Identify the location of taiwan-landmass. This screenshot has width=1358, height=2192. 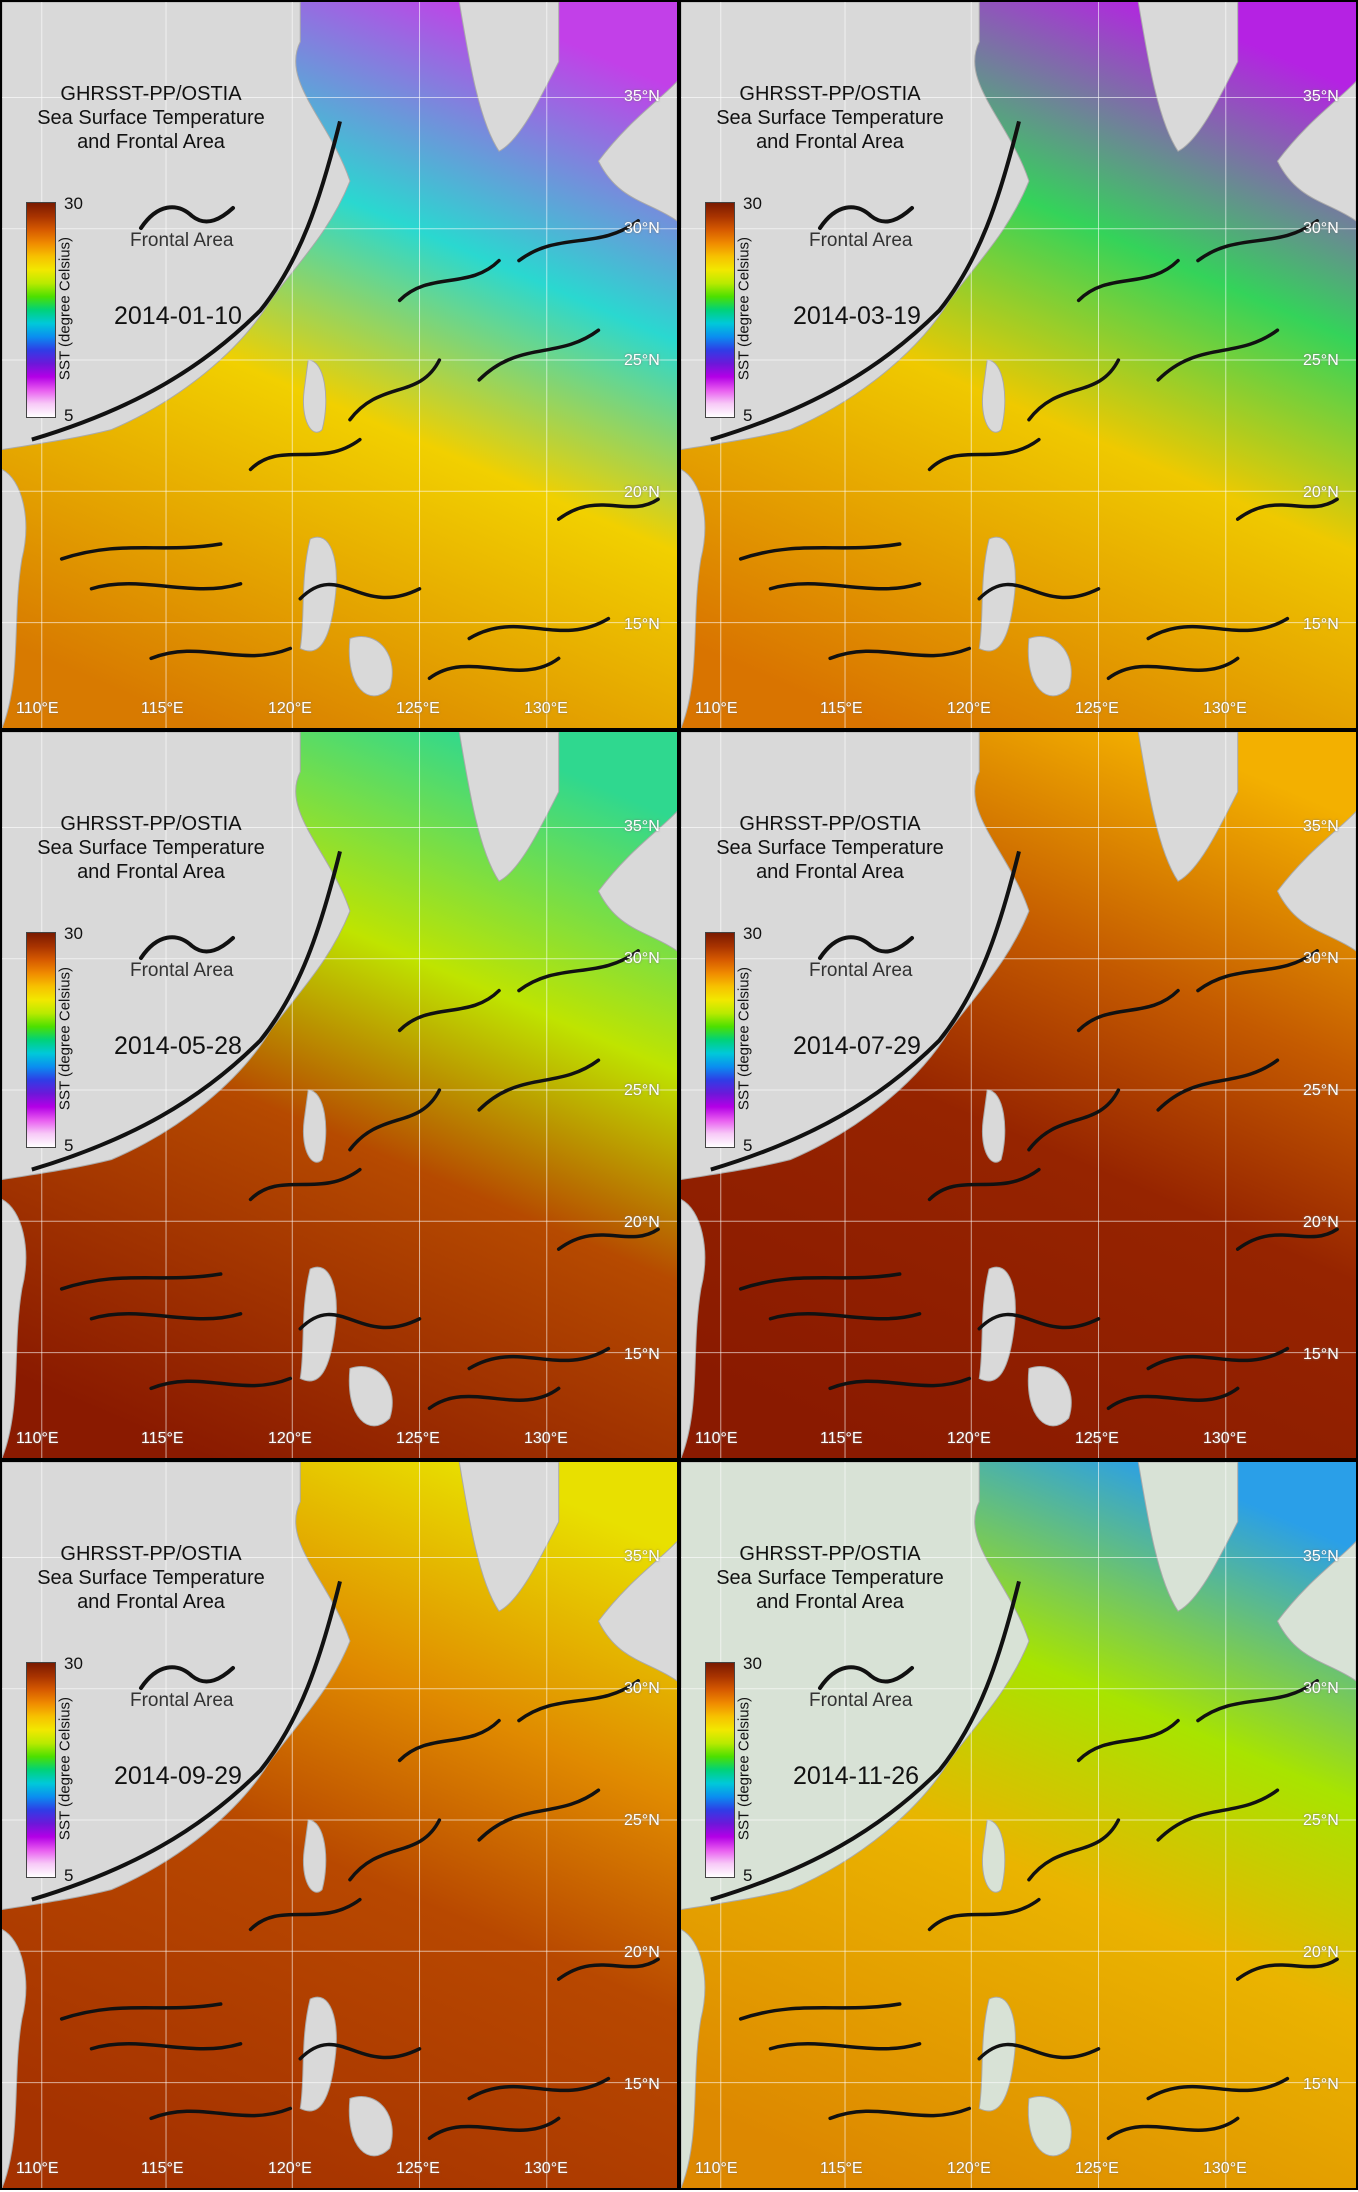
(993, 1856).